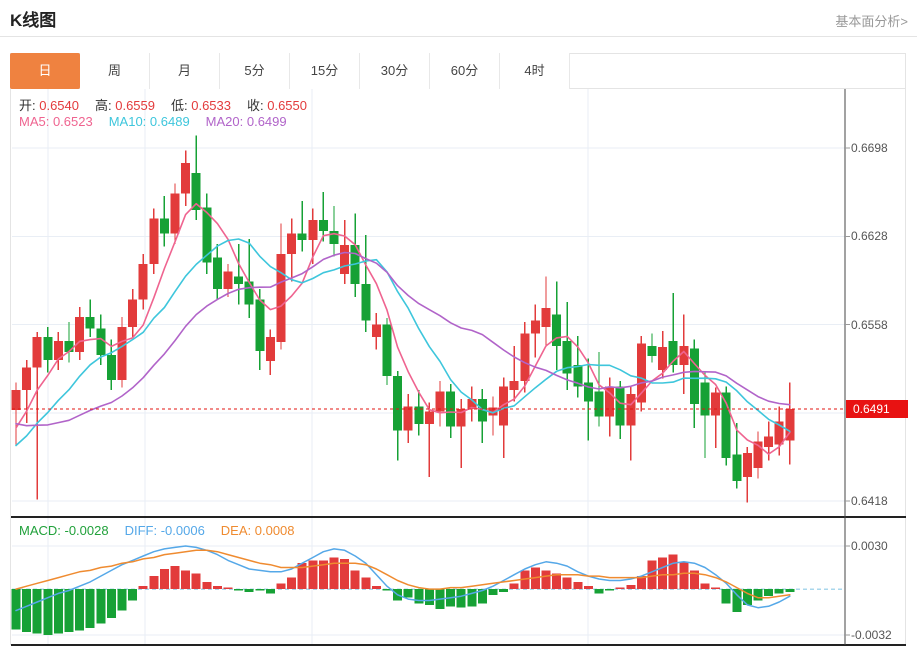  What do you see at coordinates (403, 578) in the screenshot?
I see `macd-diff-line` at bounding box center [403, 578].